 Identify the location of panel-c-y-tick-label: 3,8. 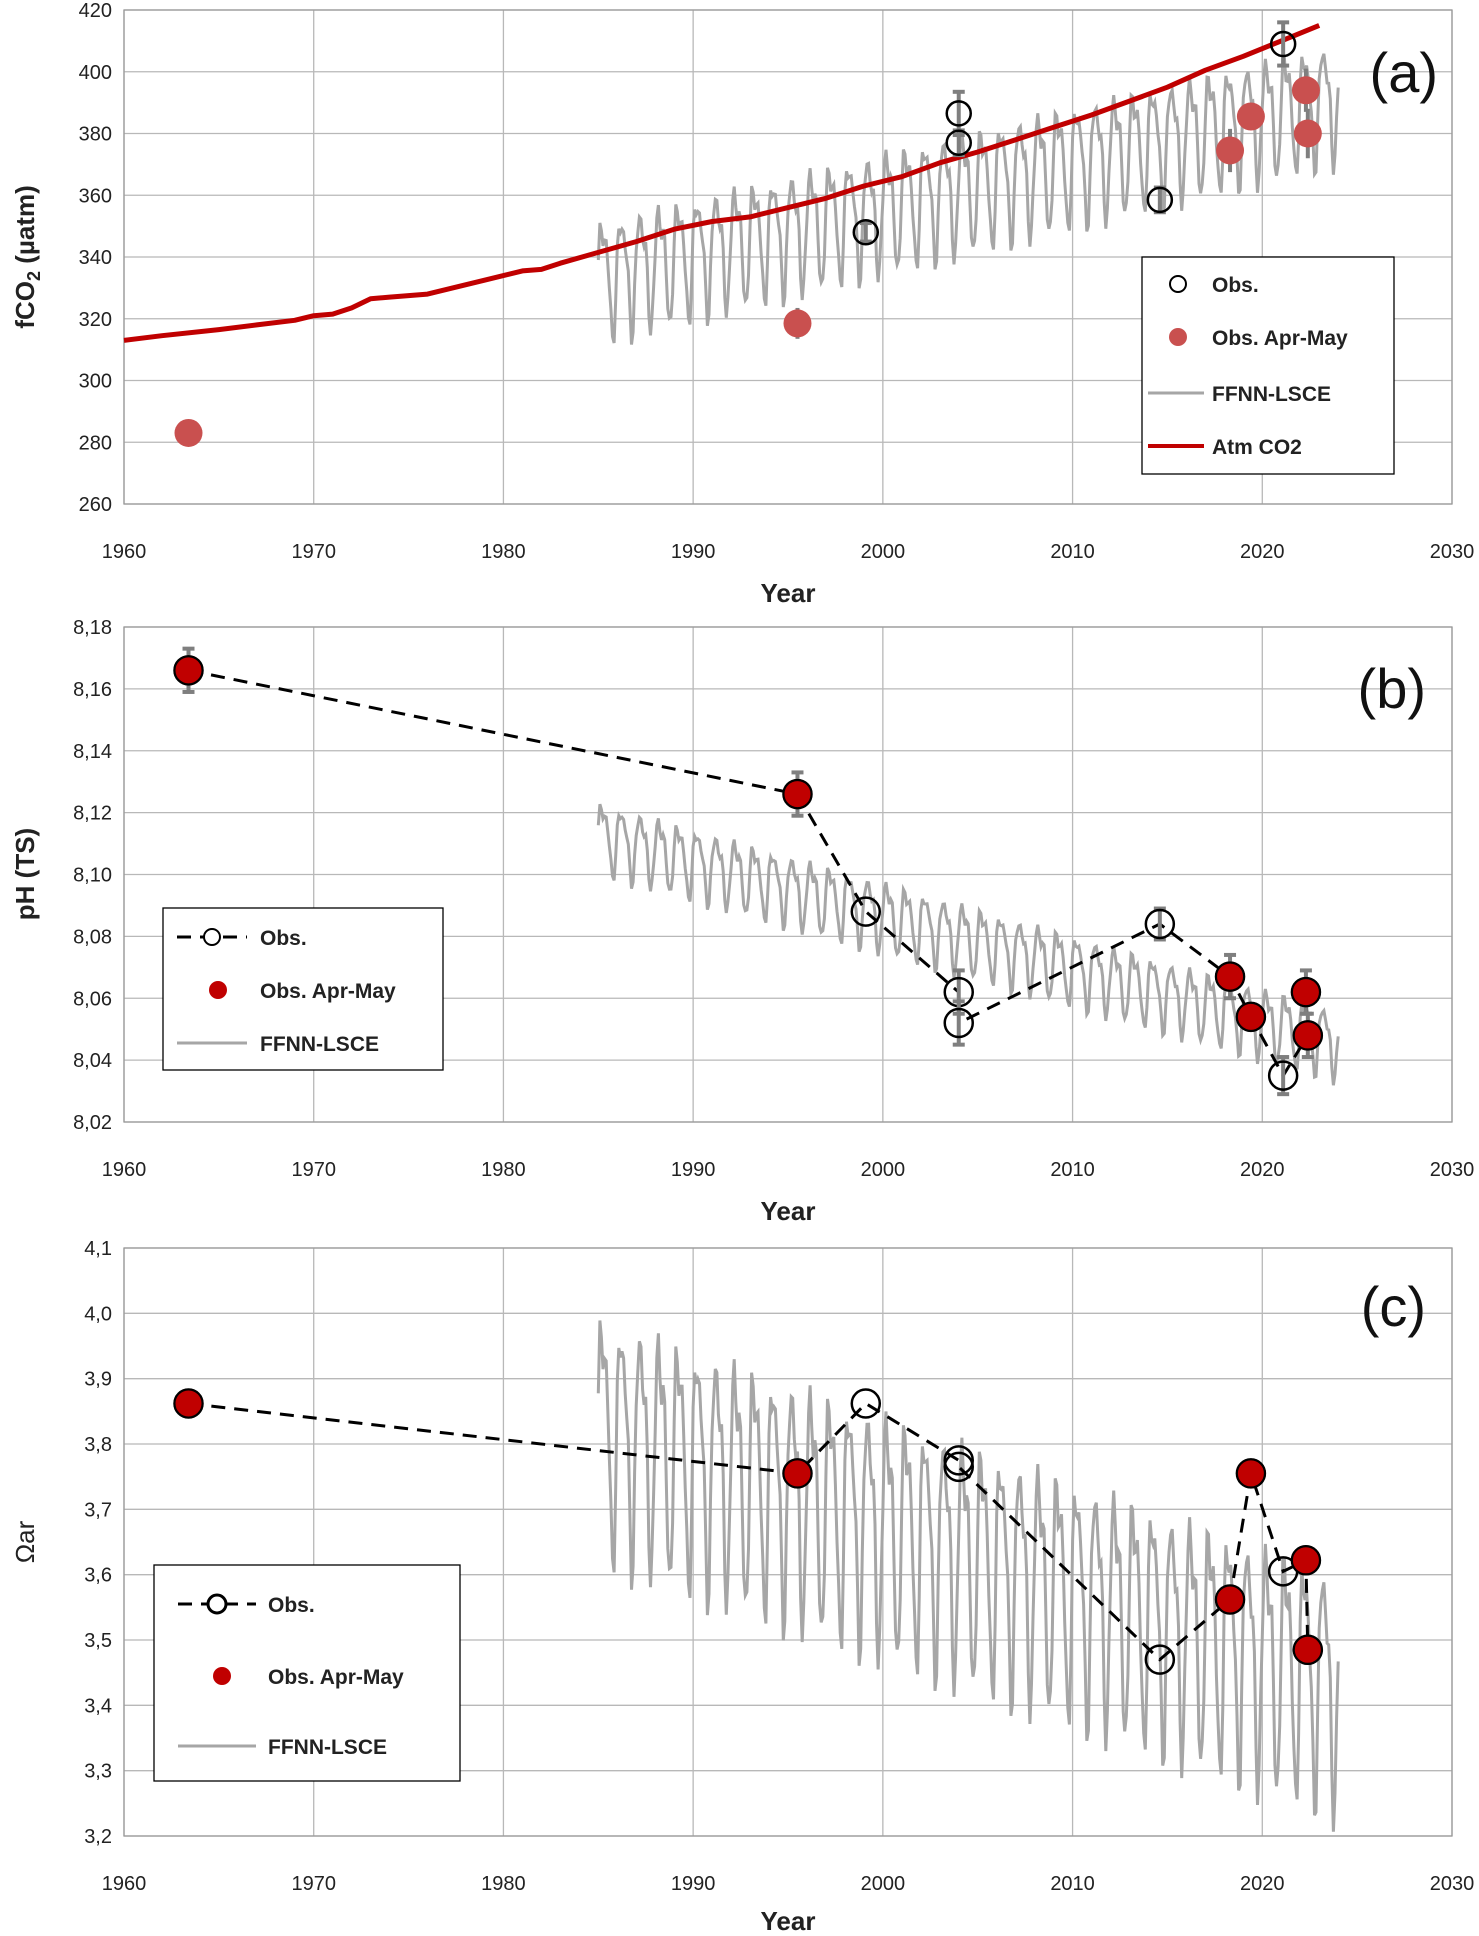
(98, 1445).